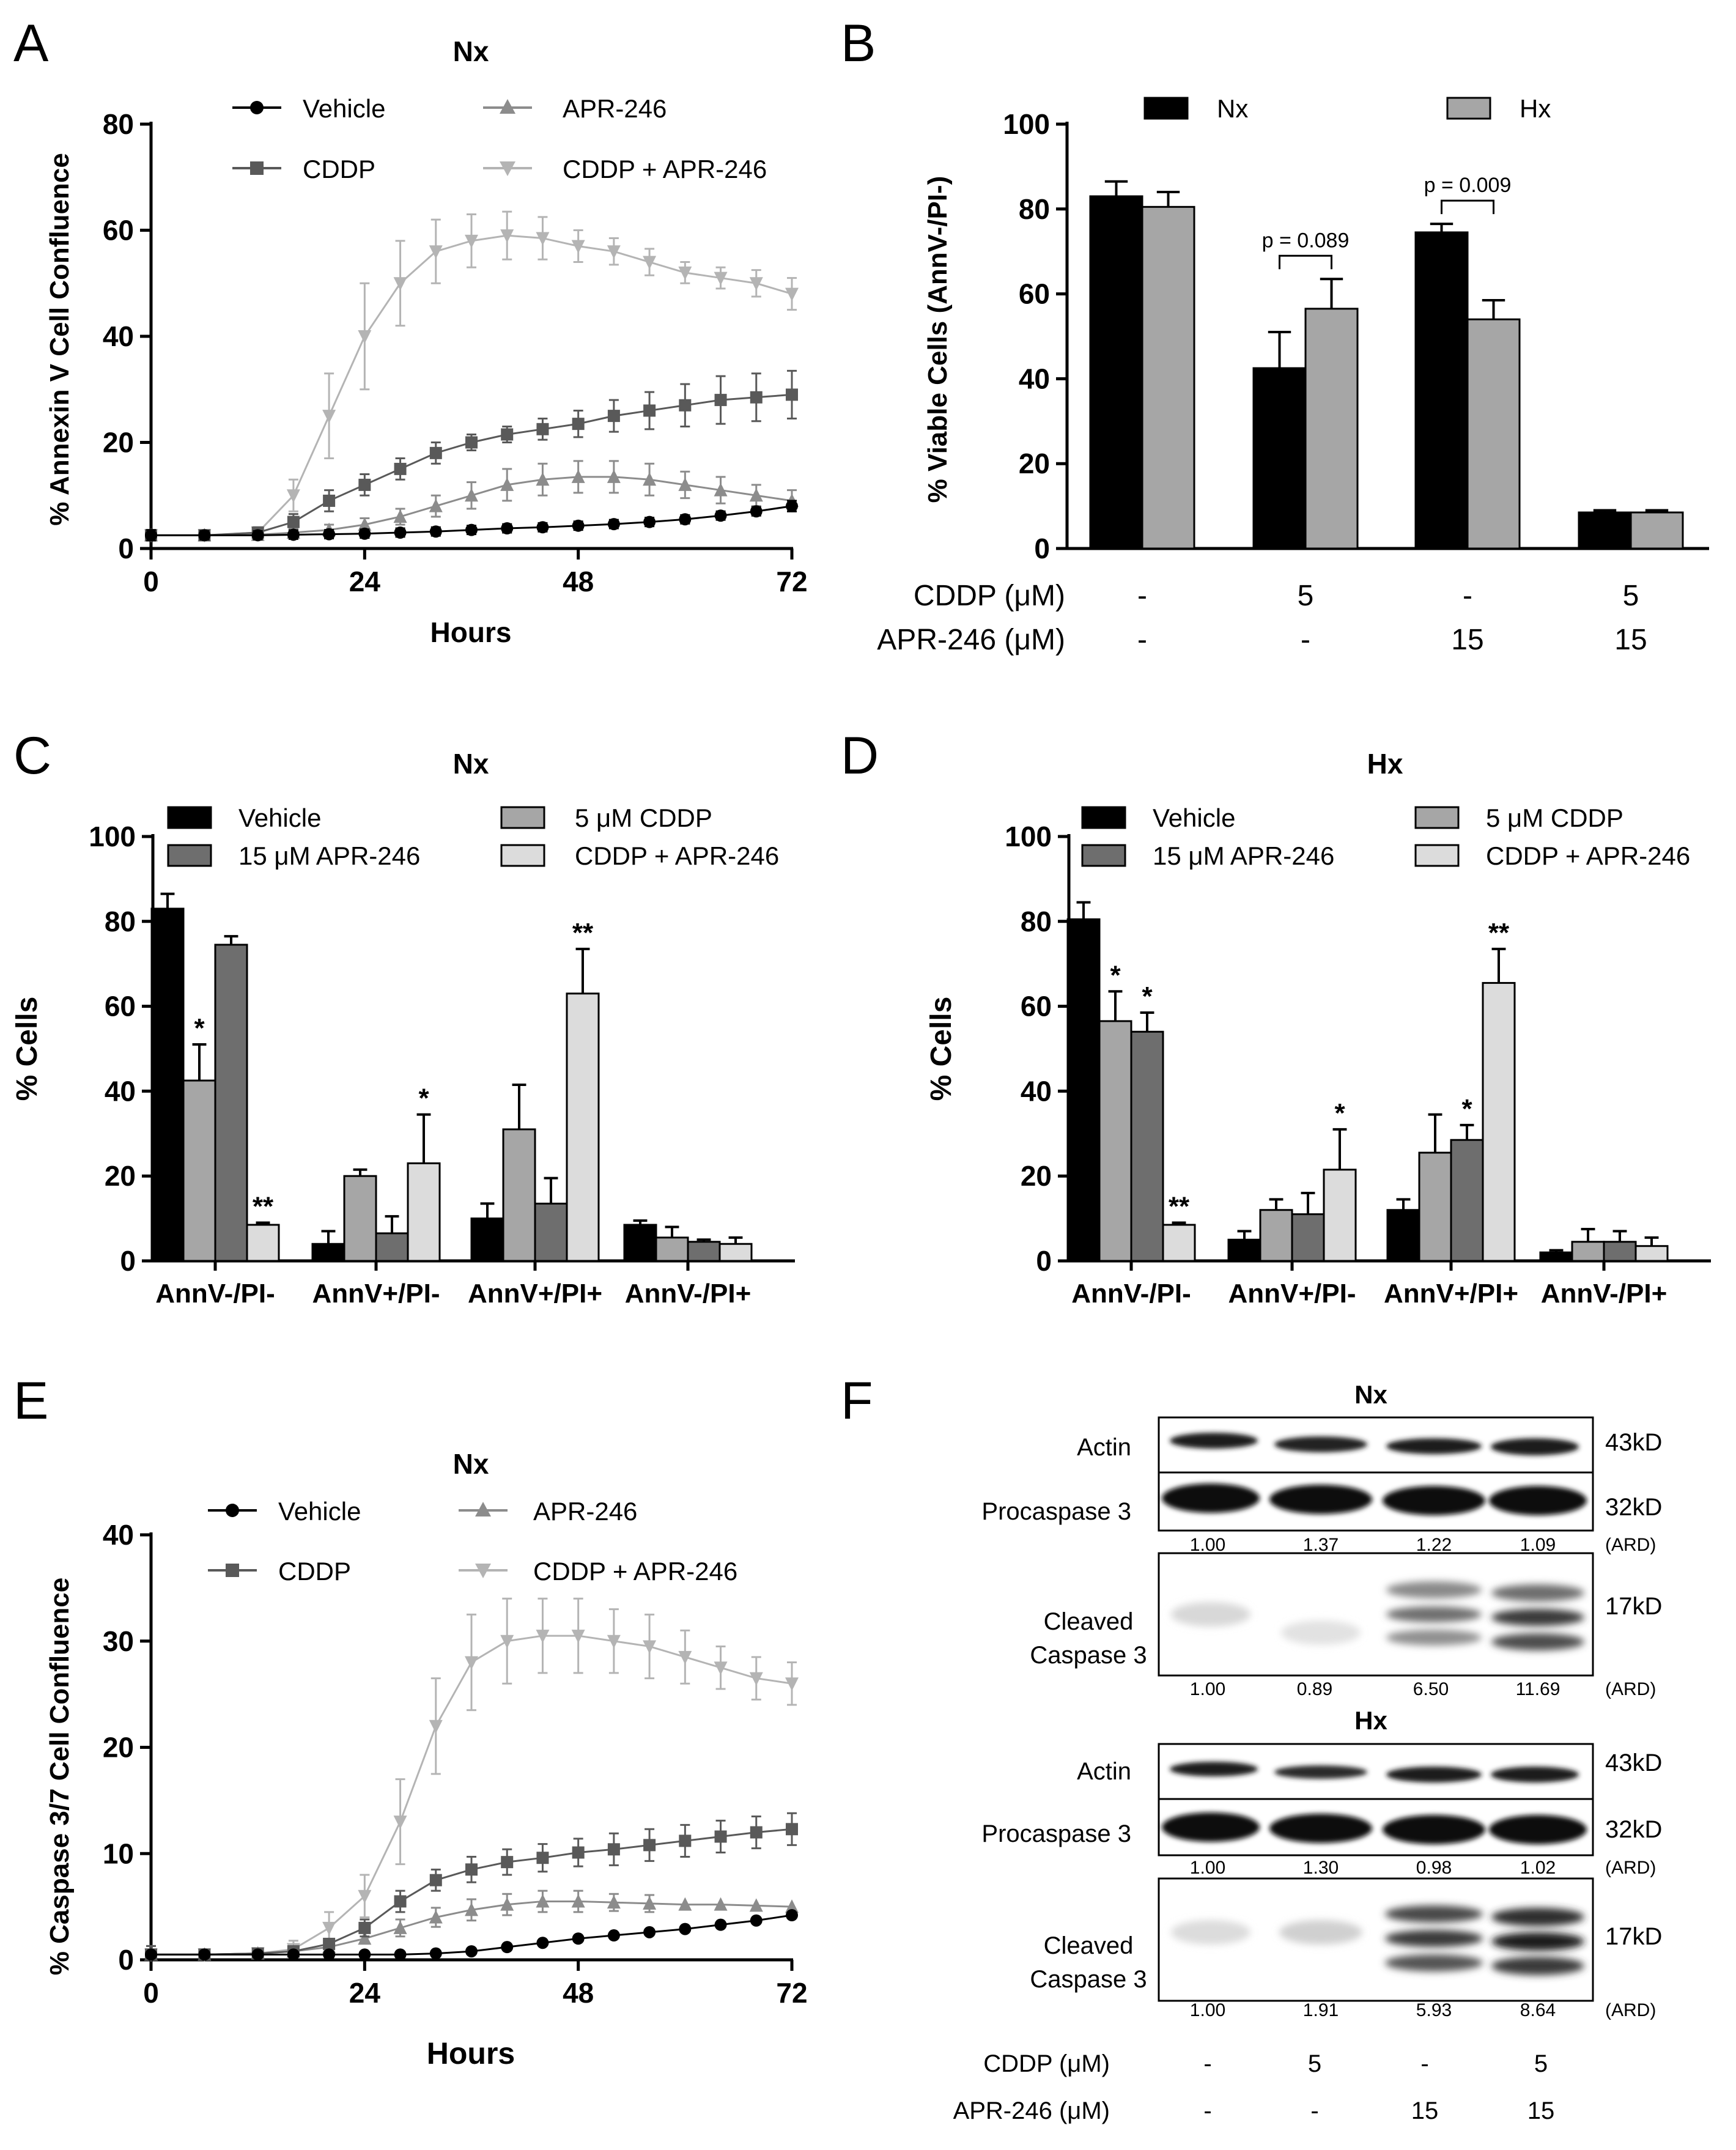 This screenshot has height=2150, width=1736. What do you see at coordinates (1026, 124) in the screenshot?
I see `panel-b-y-tick-label: 100` at bounding box center [1026, 124].